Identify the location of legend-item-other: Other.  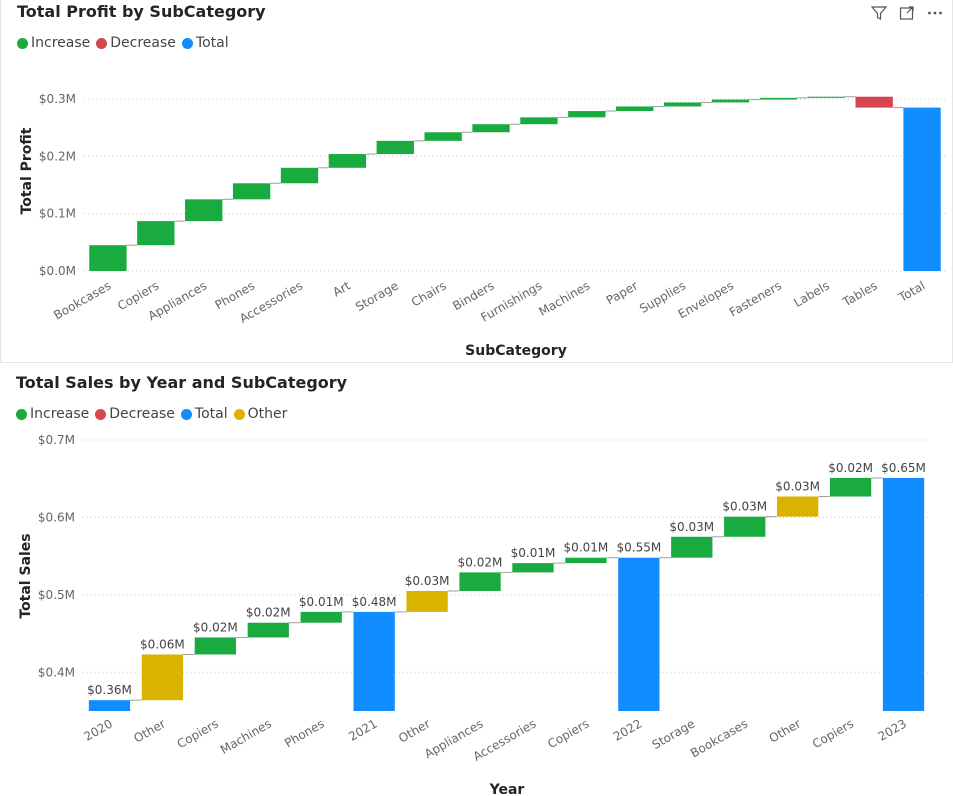
(260, 414).